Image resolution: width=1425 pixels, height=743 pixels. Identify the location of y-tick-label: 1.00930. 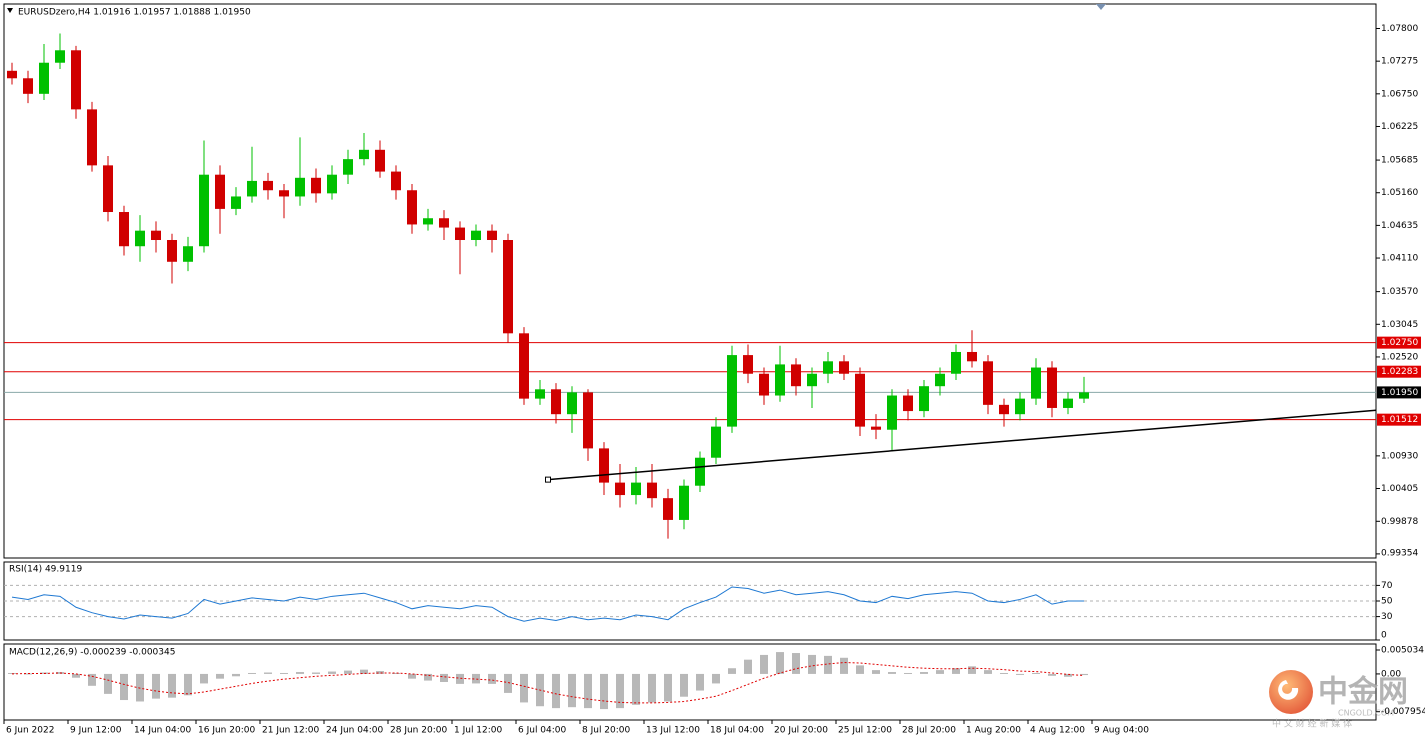
(1399, 456).